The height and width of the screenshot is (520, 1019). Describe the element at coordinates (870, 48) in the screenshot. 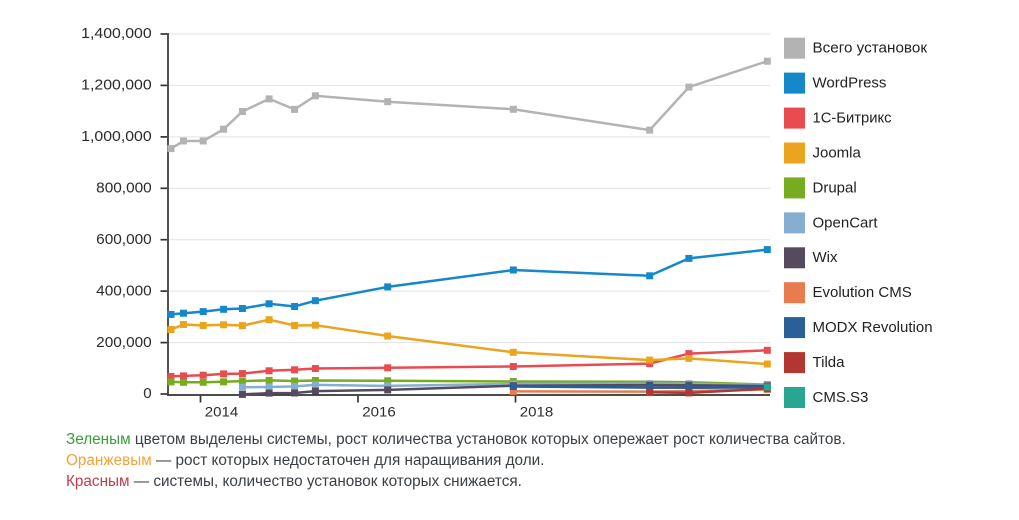

I see `svg-text: Всего установок` at that location.